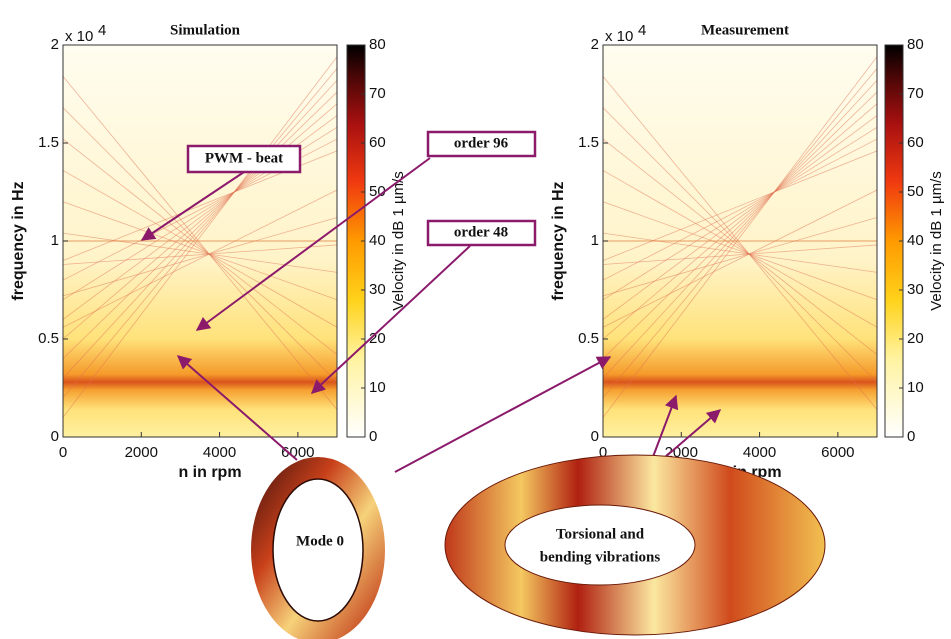  I want to click on mode-label: Mode 0, so click(320, 541).